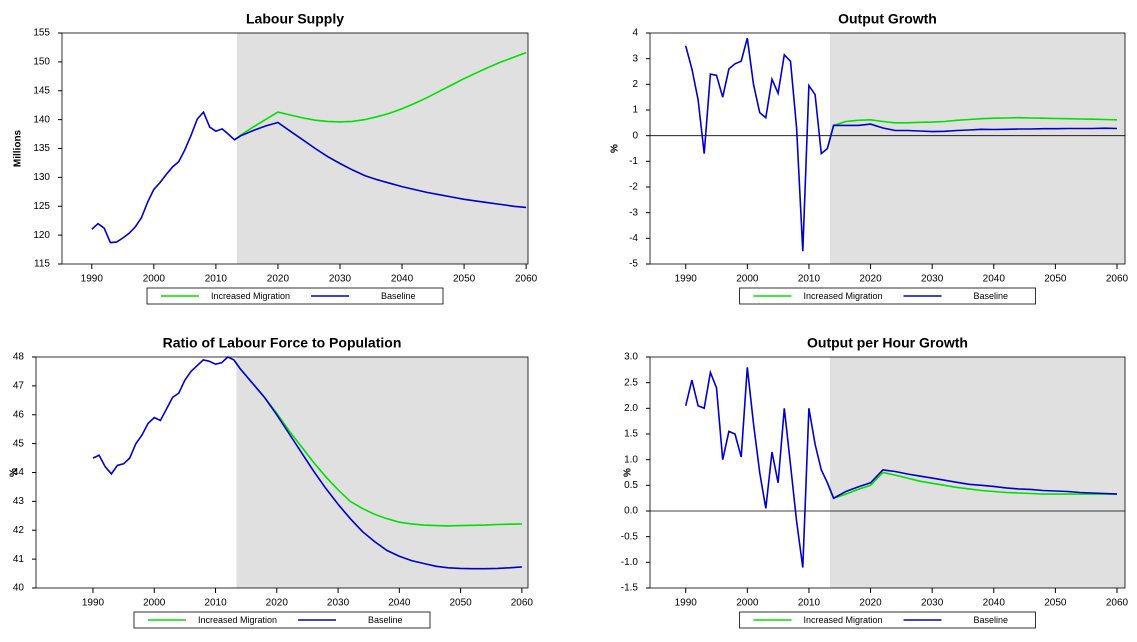 The image size is (1137, 642). I want to click on y-tick-label: 120, so click(41, 235).